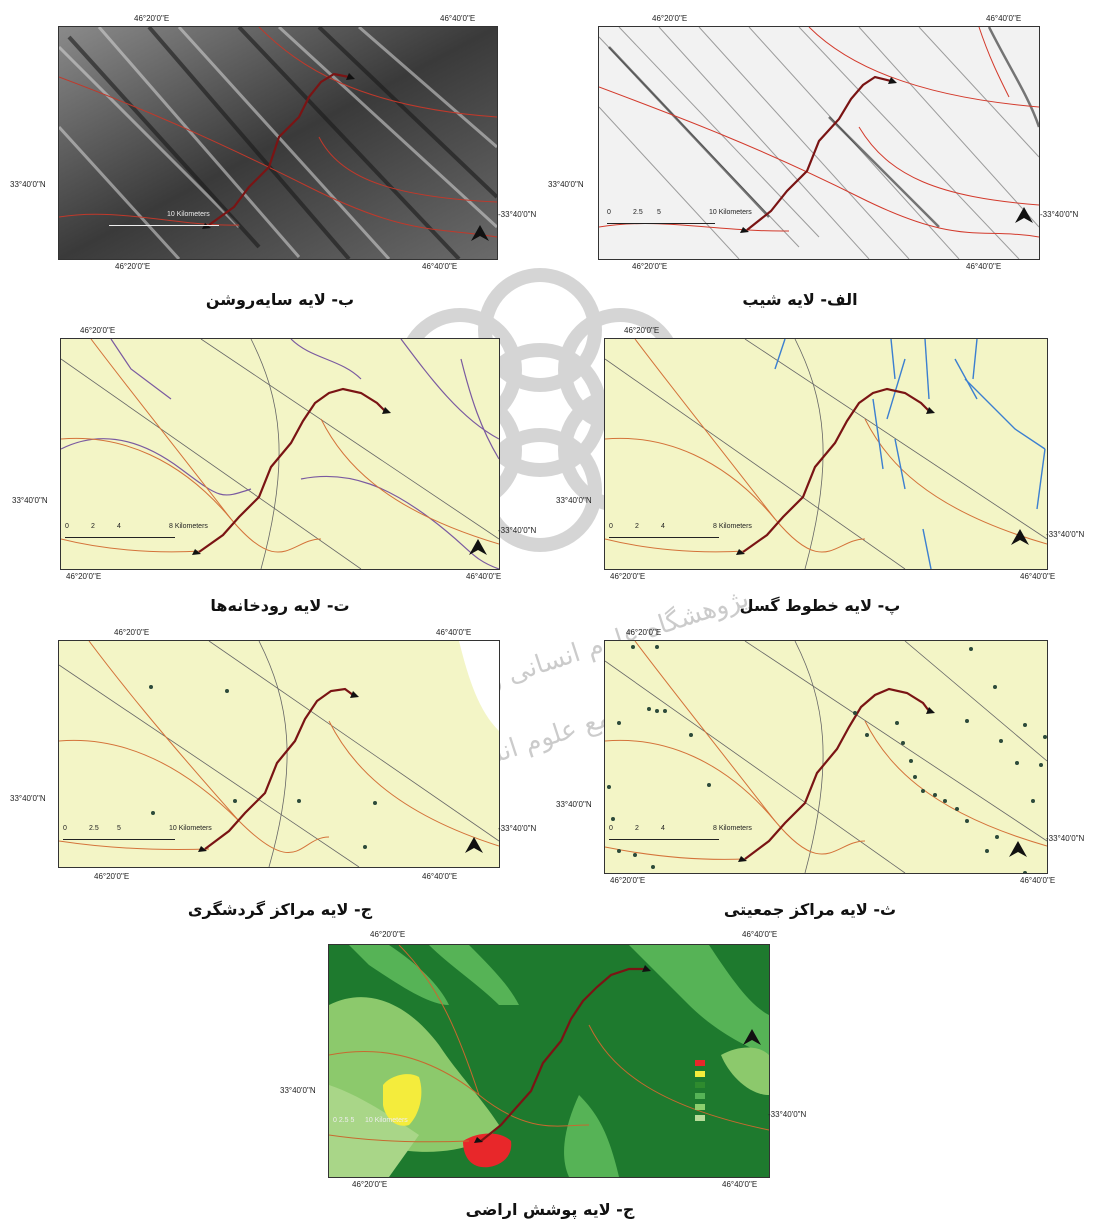 The height and width of the screenshot is (1226, 1093). I want to click on map-frame-hillshade: 10 Kilometers, so click(278, 143).